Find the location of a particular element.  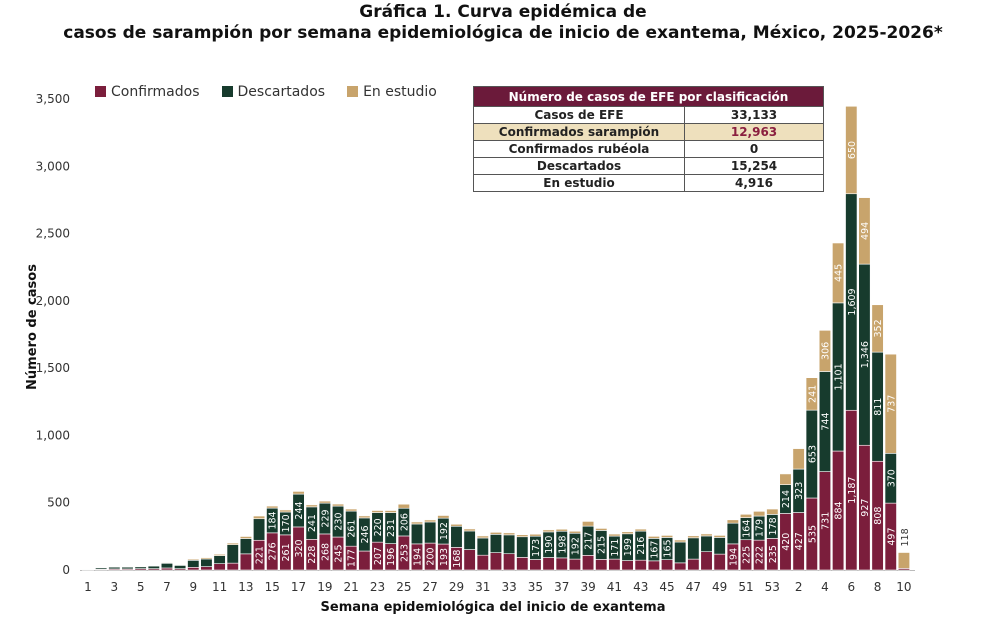

bar-value-label: 253 is located at coordinates (404, 553).